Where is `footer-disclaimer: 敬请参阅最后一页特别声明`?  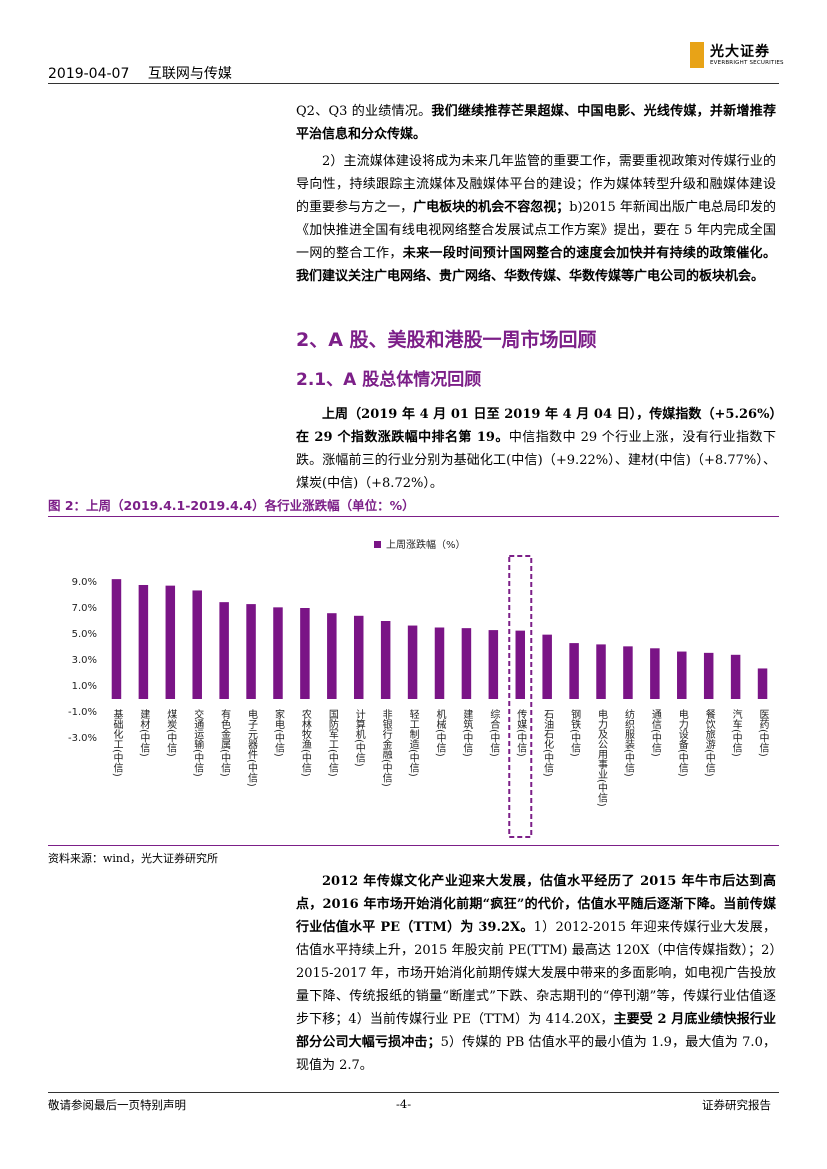 footer-disclaimer: 敬请参阅最后一页特别声明 is located at coordinates (117, 1105).